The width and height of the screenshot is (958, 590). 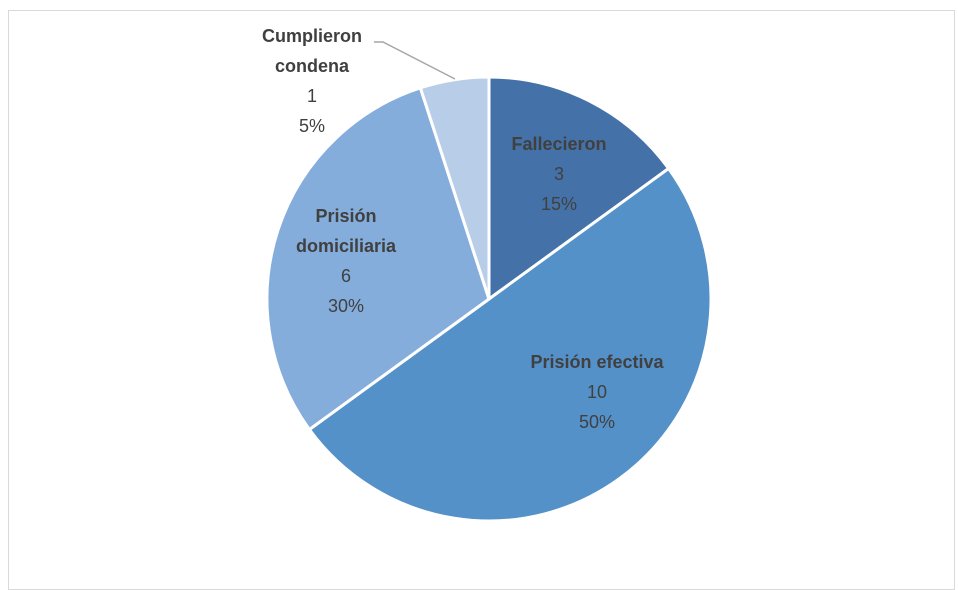 I want to click on data-label-value: 6, so click(x=346, y=276).